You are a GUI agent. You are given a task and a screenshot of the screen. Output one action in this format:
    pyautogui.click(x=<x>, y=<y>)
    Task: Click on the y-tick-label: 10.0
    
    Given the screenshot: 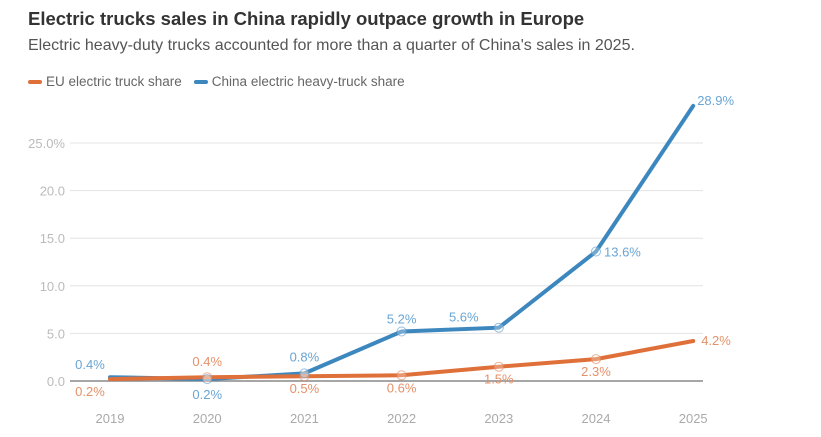 What is the action you would take?
    pyautogui.click(x=52, y=286)
    